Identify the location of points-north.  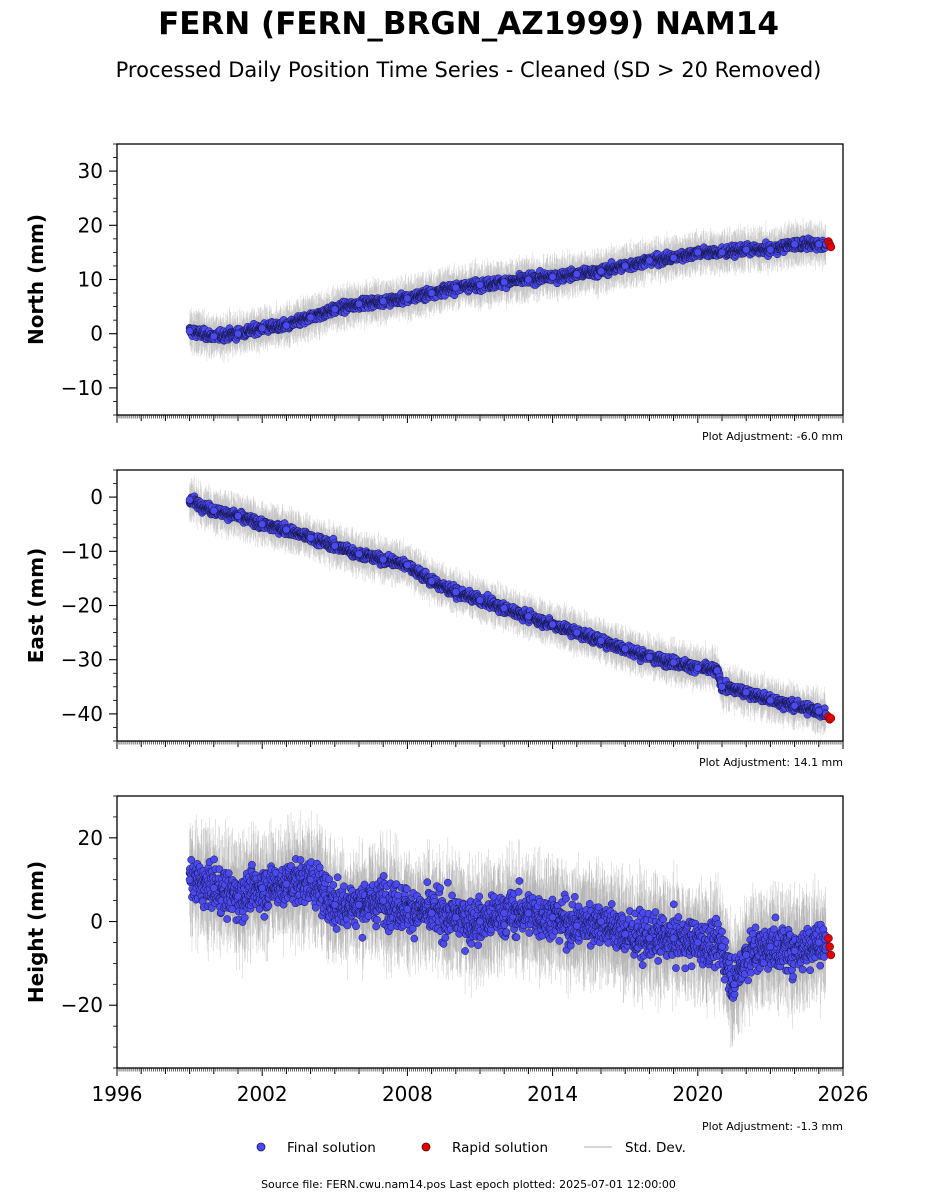
(510, 289).